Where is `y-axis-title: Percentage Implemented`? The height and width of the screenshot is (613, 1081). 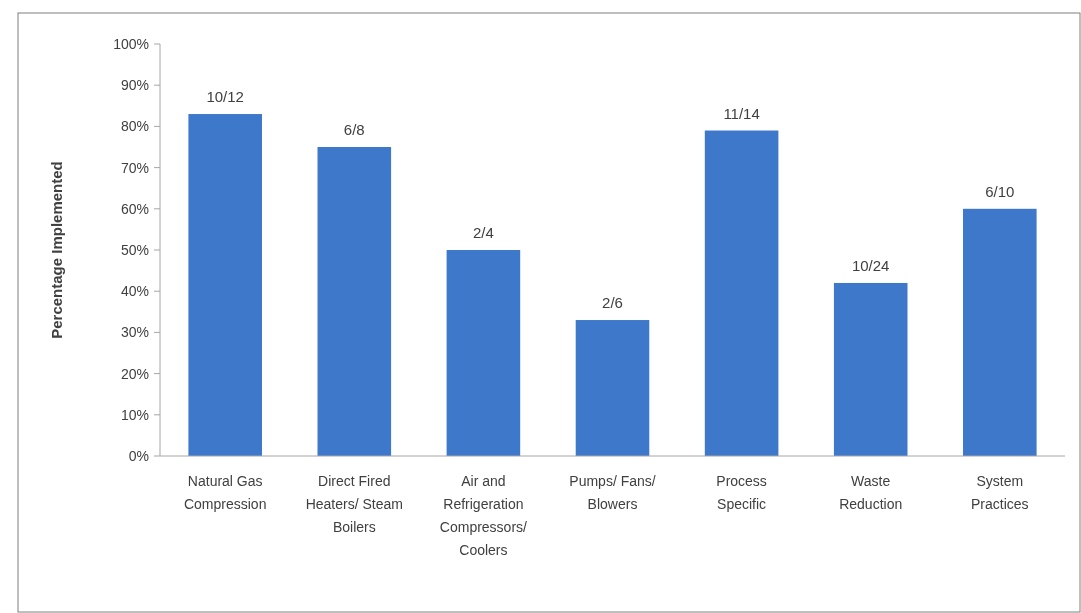
y-axis-title: Percentage Implemented is located at coordinates (56, 250).